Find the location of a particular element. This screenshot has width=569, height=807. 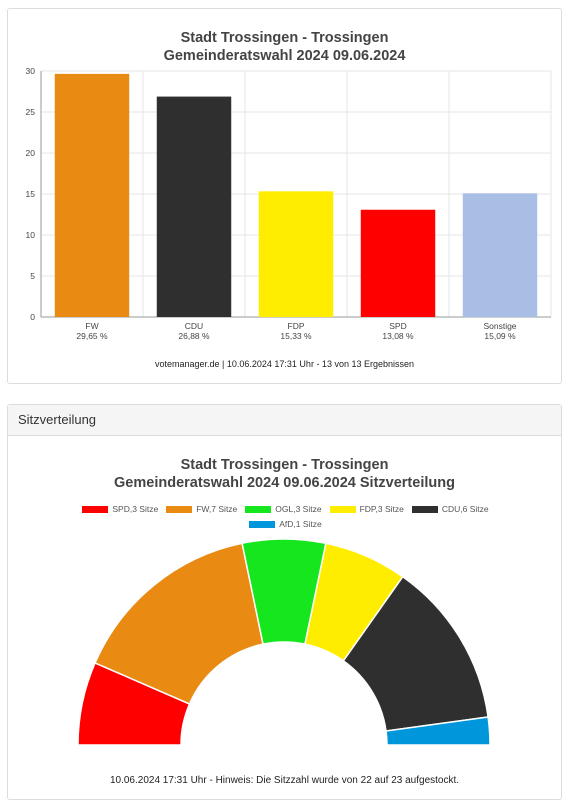

bar-percent-label: 13,08 % is located at coordinates (398, 336).